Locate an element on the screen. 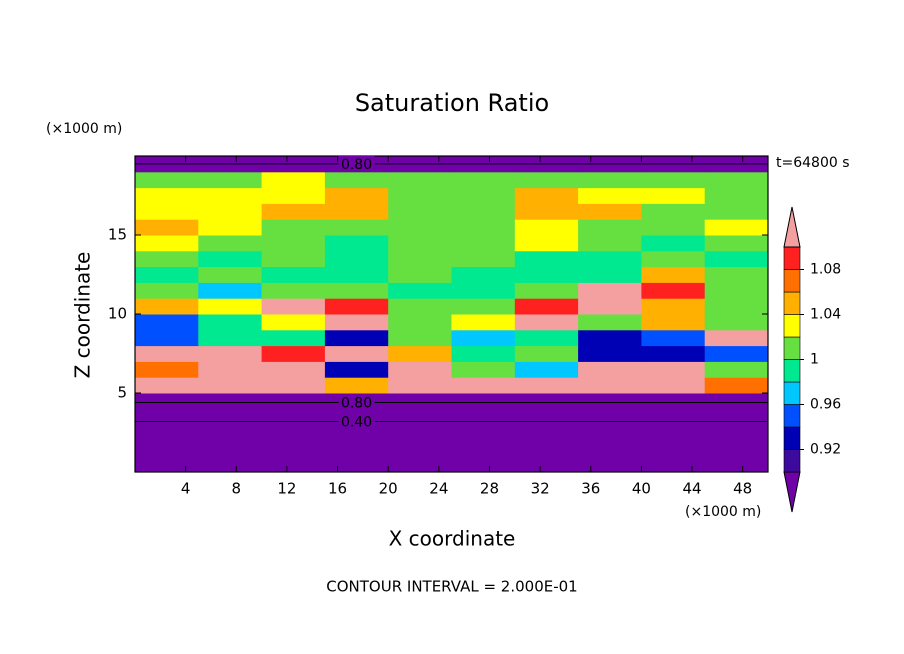  contour-label: 0.40 is located at coordinates (356, 422).